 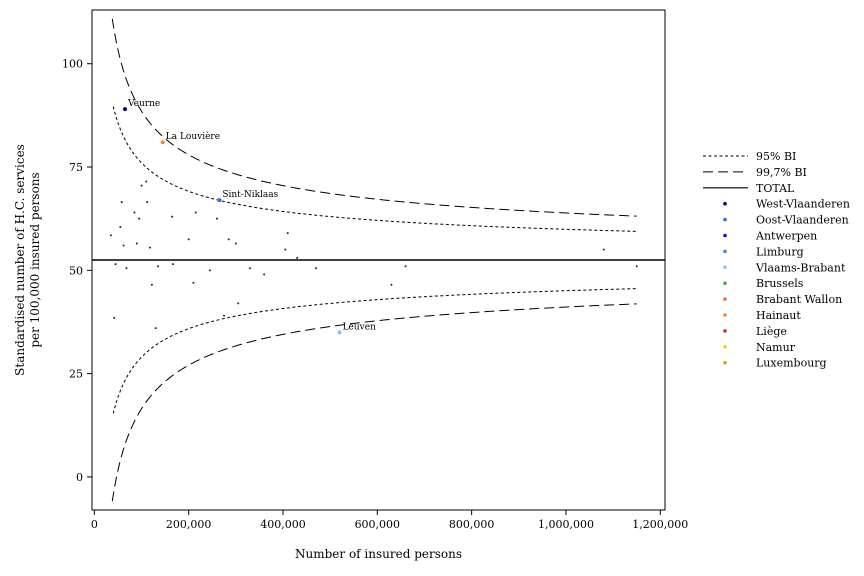 I want to click on x-tick-label: 600,000, so click(x=378, y=524).